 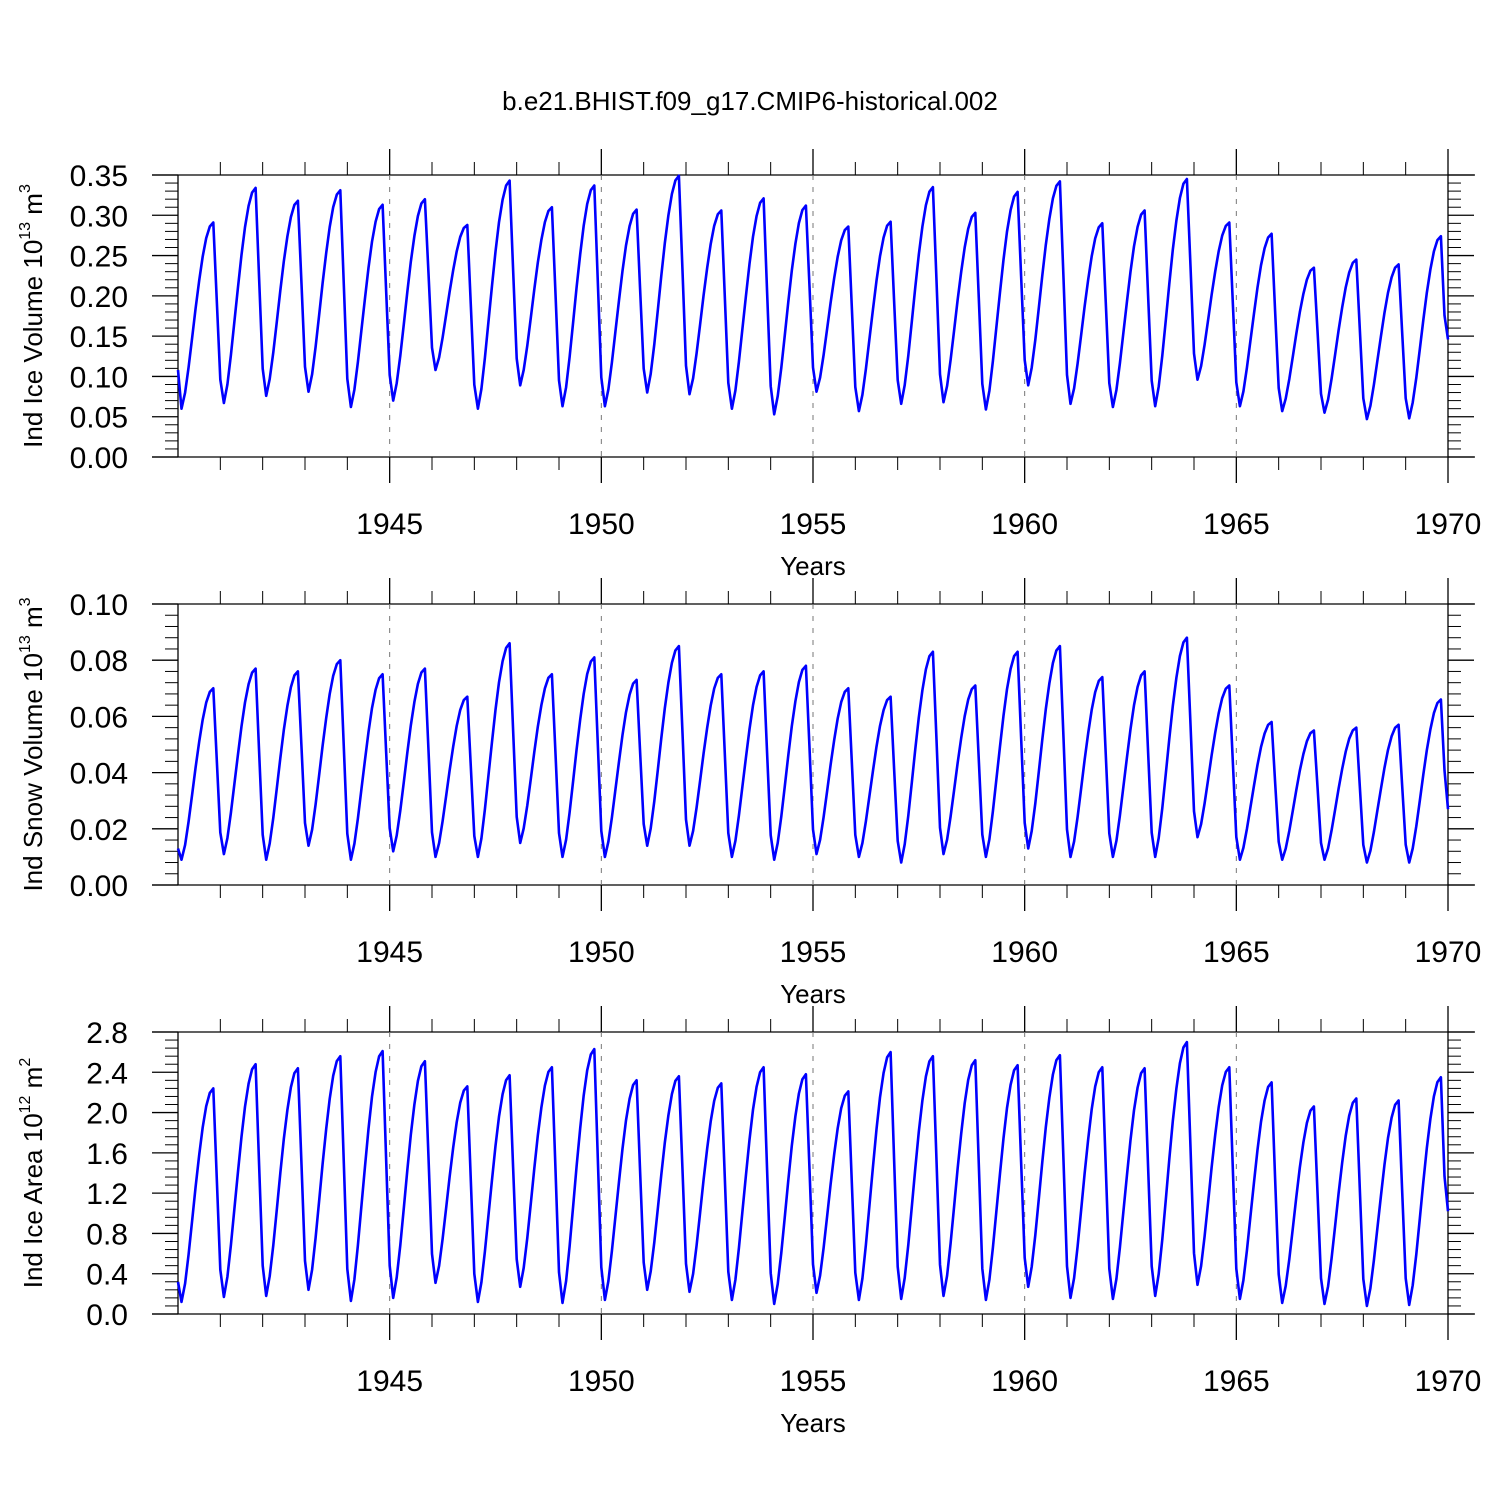 What do you see at coordinates (107, 1234) in the screenshot?
I see `y-tick-label: 0.8` at bounding box center [107, 1234].